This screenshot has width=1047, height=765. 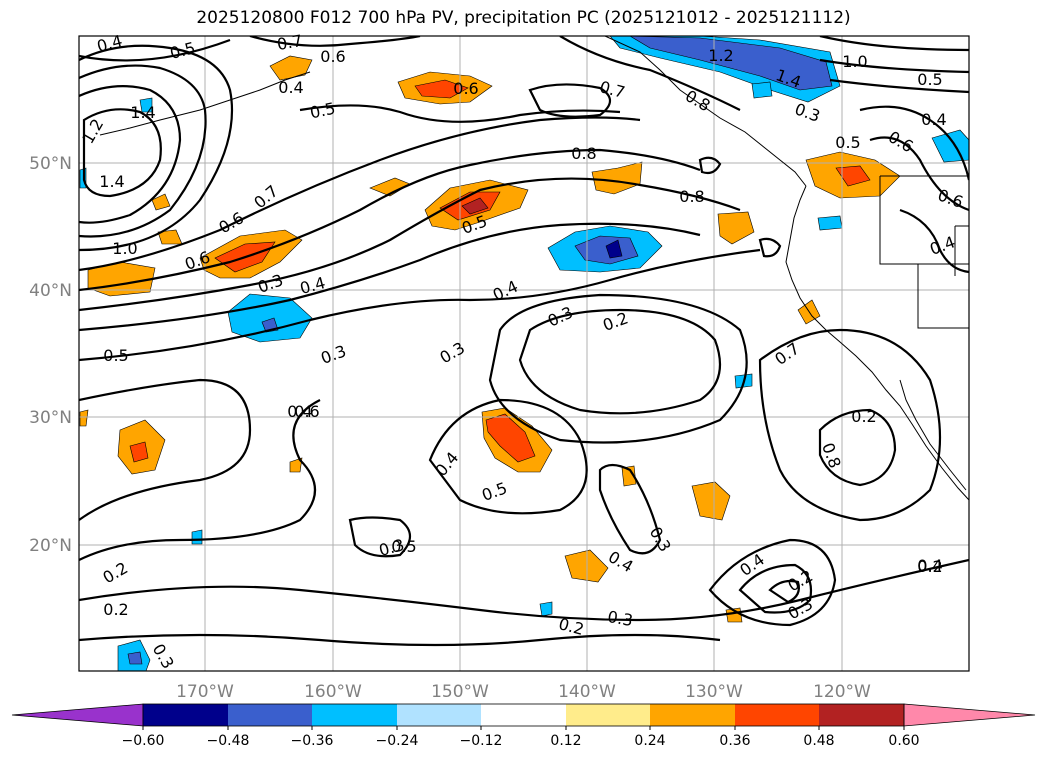 What do you see at coordinates (397, 741) in the screenshot?
I see `colorbar-tick-label: −0.24` at bounding box center [397, 741].